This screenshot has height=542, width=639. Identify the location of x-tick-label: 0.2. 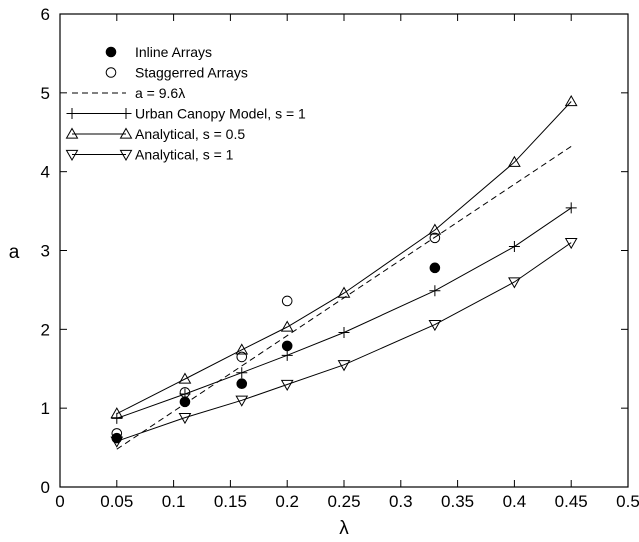
(287, 501).